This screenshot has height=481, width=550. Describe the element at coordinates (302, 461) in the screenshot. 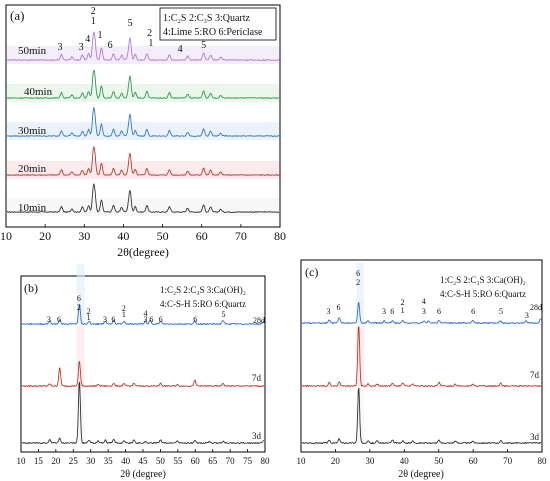

I see `panel-c-x-tick-label-10: 10` at that location.